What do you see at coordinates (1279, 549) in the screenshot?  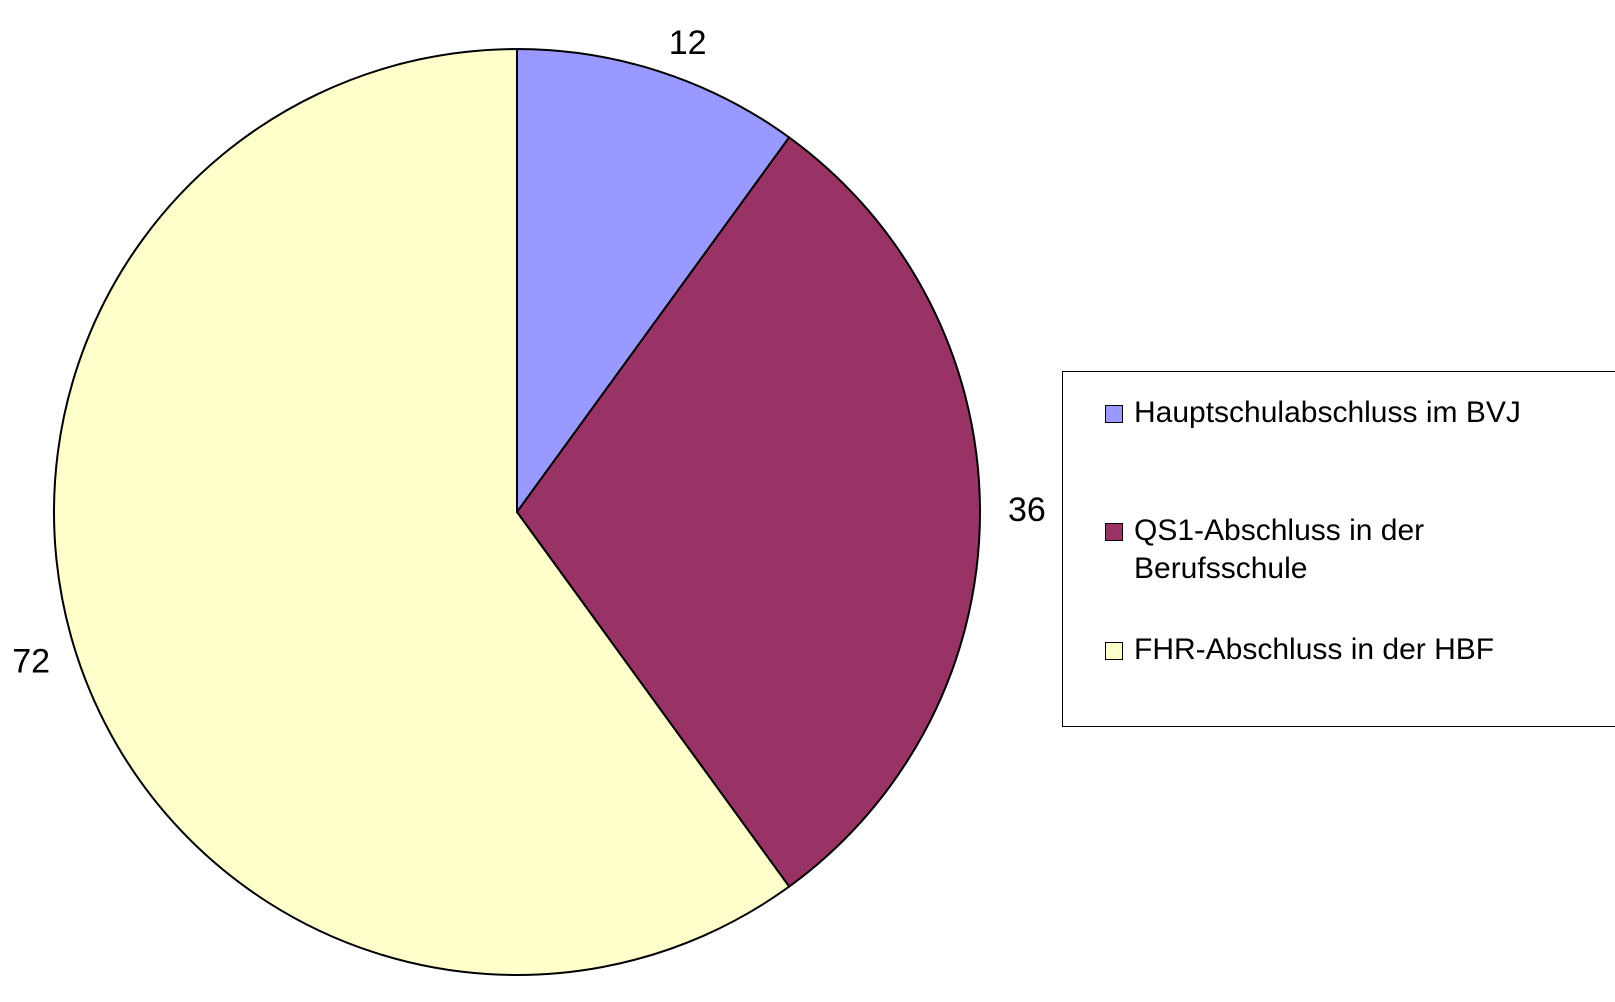 I see `legend-label: QS1-Abschluss in der Berufsschule` at bounding box center [1279, 549].